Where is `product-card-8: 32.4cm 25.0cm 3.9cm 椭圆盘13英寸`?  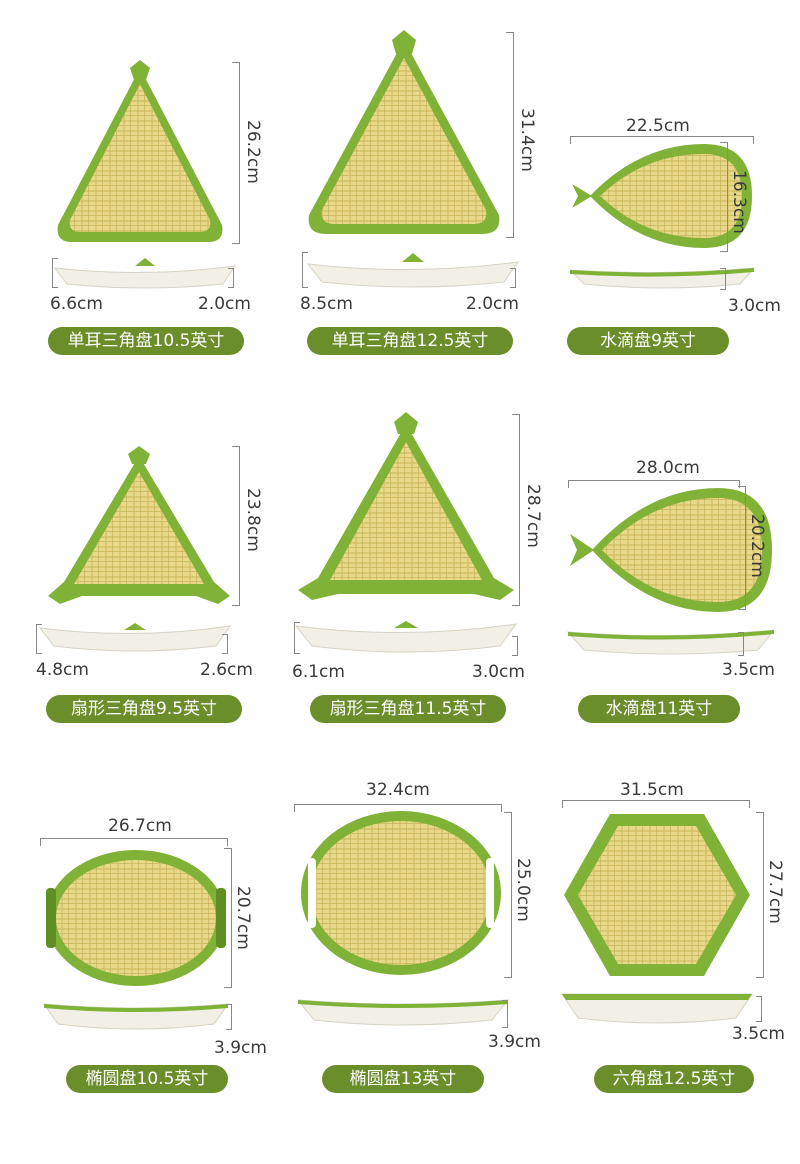 product-card-8: 32.4cm 25.0cm 3.9cm 椭圆盘13英寸 is located at coordinates (403, 970).